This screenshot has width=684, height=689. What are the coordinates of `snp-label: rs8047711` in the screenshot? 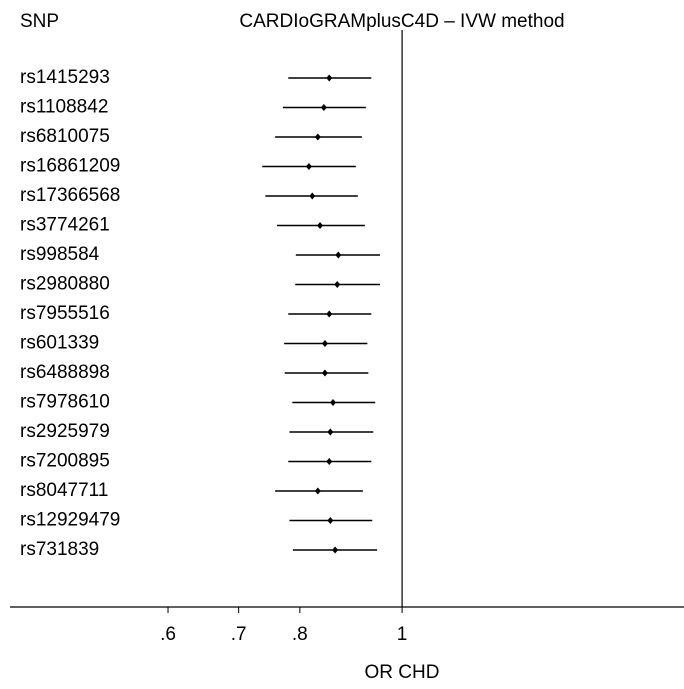 It's located at (64, 490).